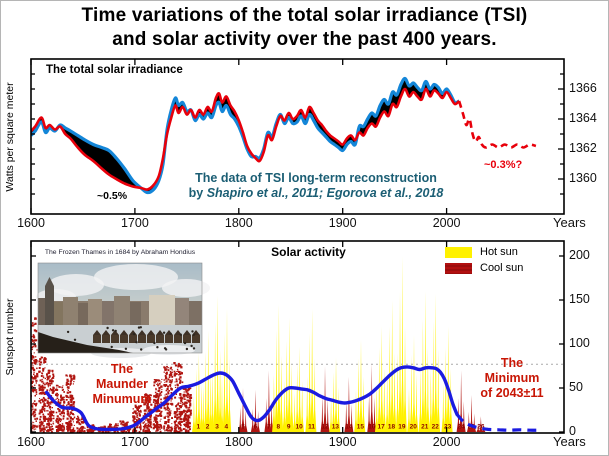 The height and width of the screenshot is (456, 609). I want to click on svg-text: 9, so click(289, 427).